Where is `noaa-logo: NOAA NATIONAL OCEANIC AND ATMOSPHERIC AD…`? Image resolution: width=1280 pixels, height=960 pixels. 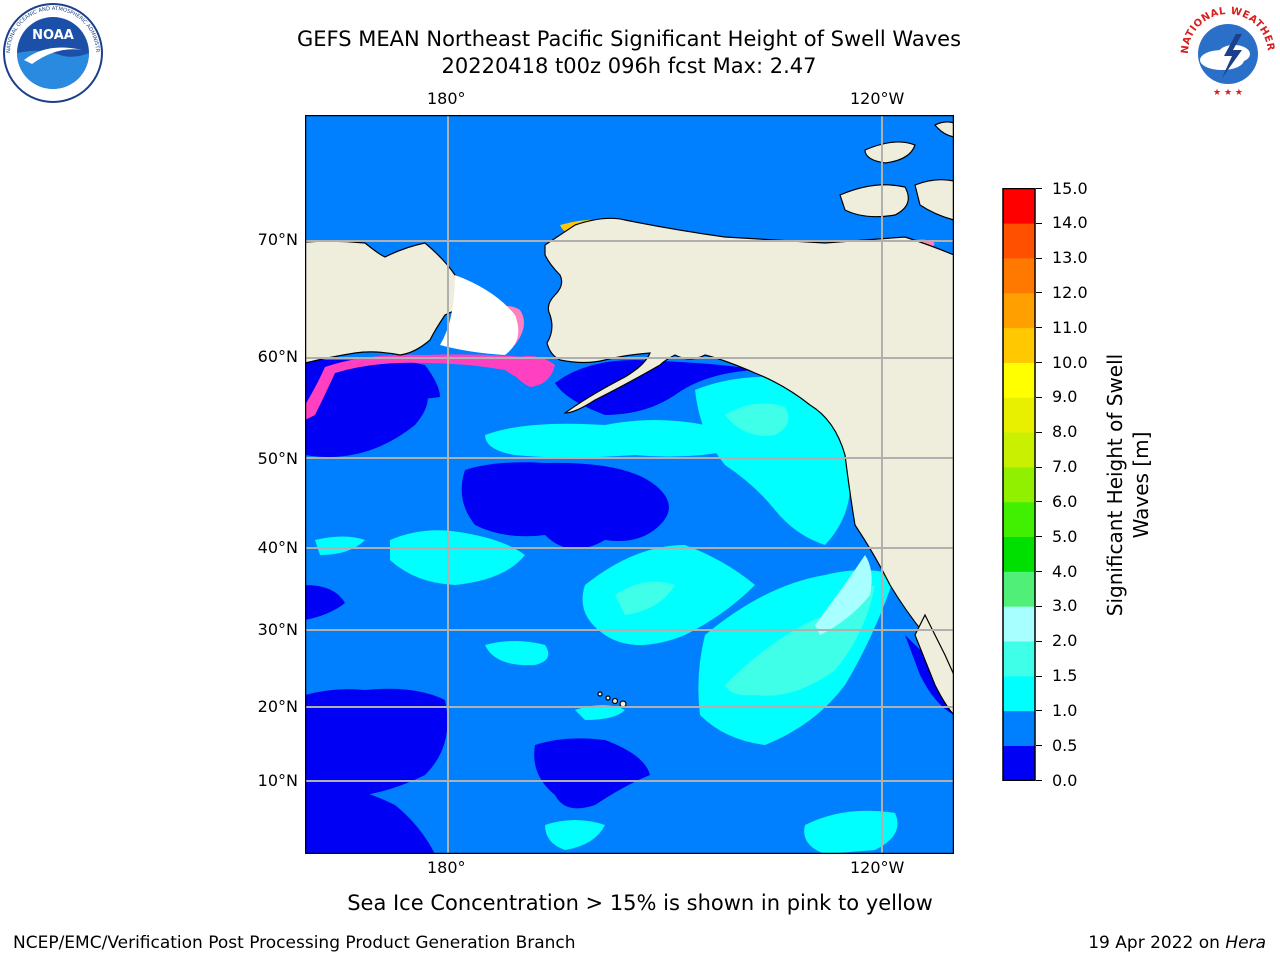
noaa-logo: NOAA NATIONAL OCEANIC AND ATMOSPHERIC AD… is located at coordinates (52, 52).